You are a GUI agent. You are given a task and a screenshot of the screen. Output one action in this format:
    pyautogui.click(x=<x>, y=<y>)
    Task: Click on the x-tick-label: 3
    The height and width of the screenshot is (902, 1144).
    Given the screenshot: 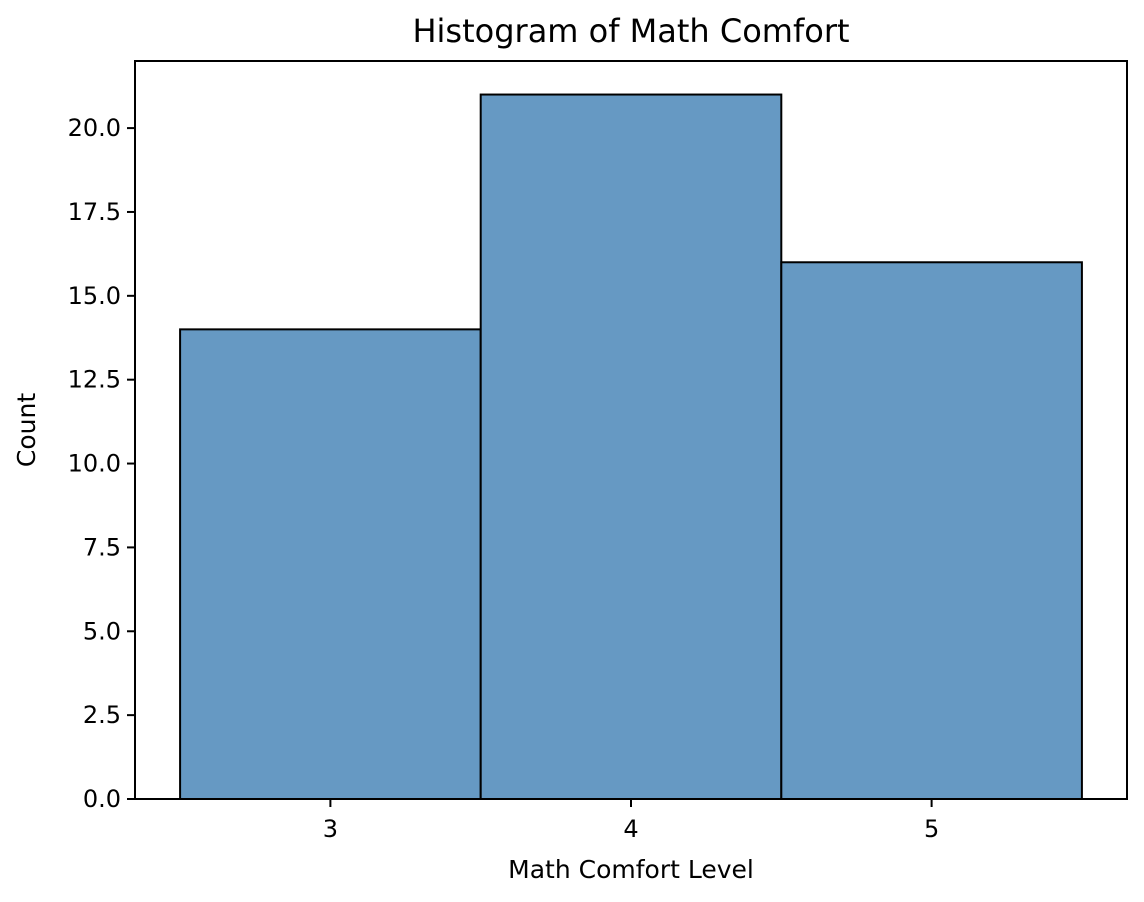 What is the action you would take?
    pyautogui.click(x=330, y=829)
    